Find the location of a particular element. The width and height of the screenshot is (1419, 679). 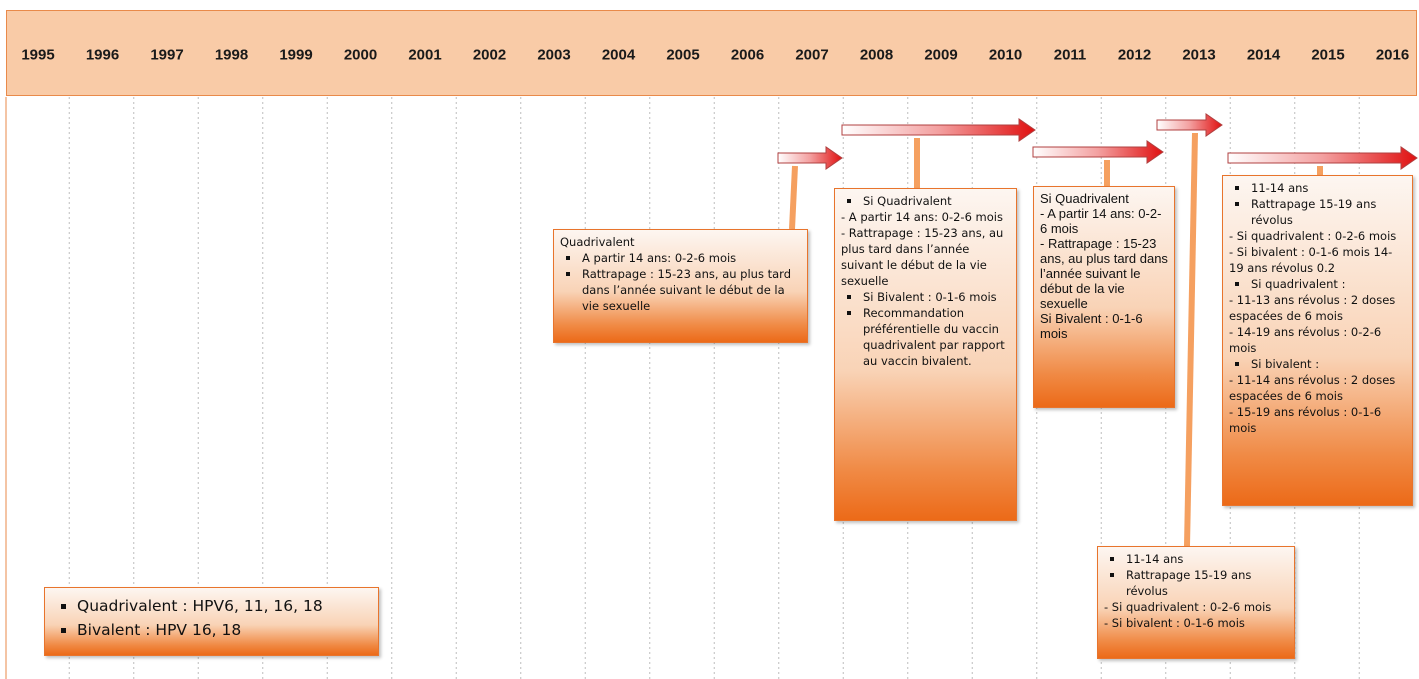

bullet-item: Bivalent : HPV 16, 18 is located at coordinates (211, 630).